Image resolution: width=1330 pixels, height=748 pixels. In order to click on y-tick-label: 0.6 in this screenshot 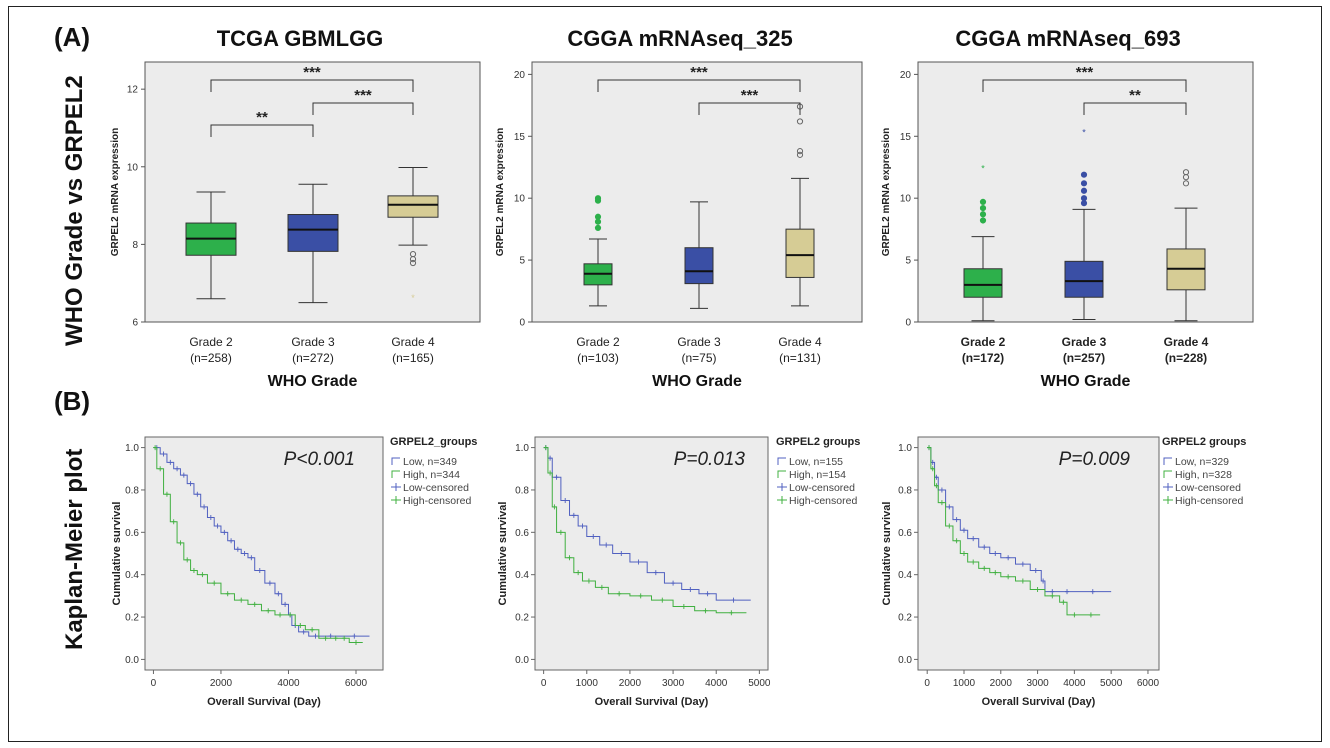, I will do `click(905, 533)`.